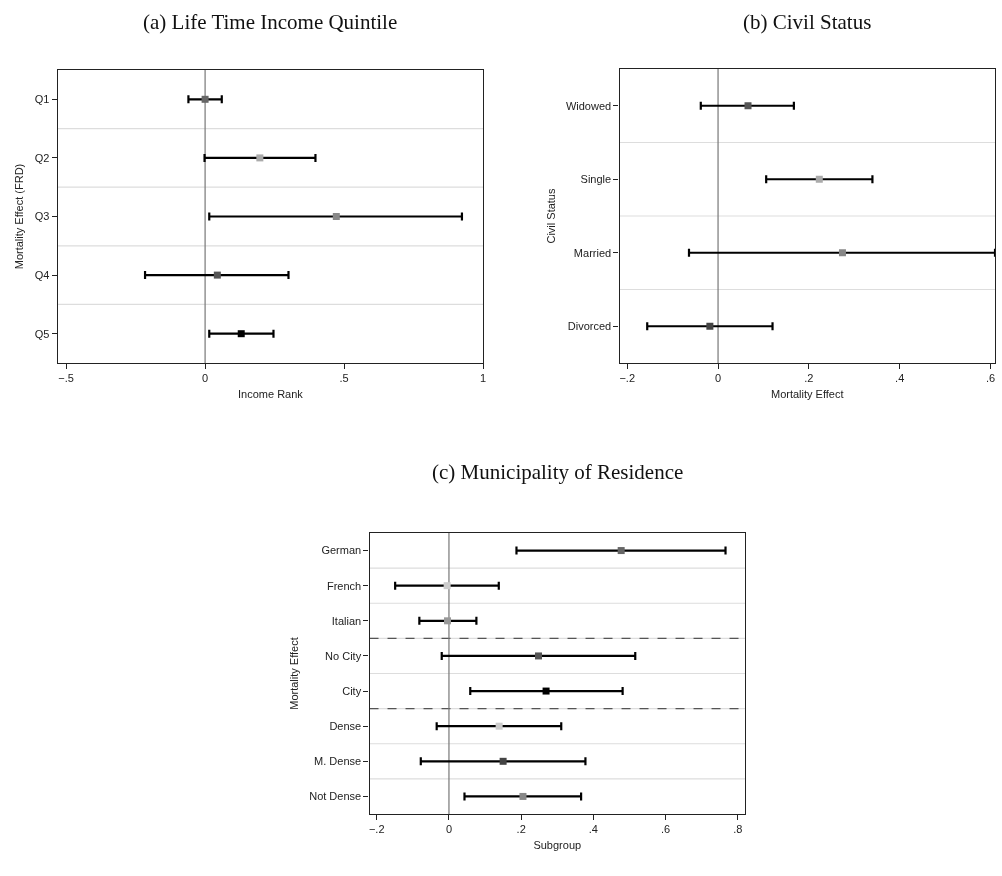  What do you see at coordinates (338, 761) in the screenshot?
I see `y-tick-label: M. Dense` at bounding box center [338, 761].